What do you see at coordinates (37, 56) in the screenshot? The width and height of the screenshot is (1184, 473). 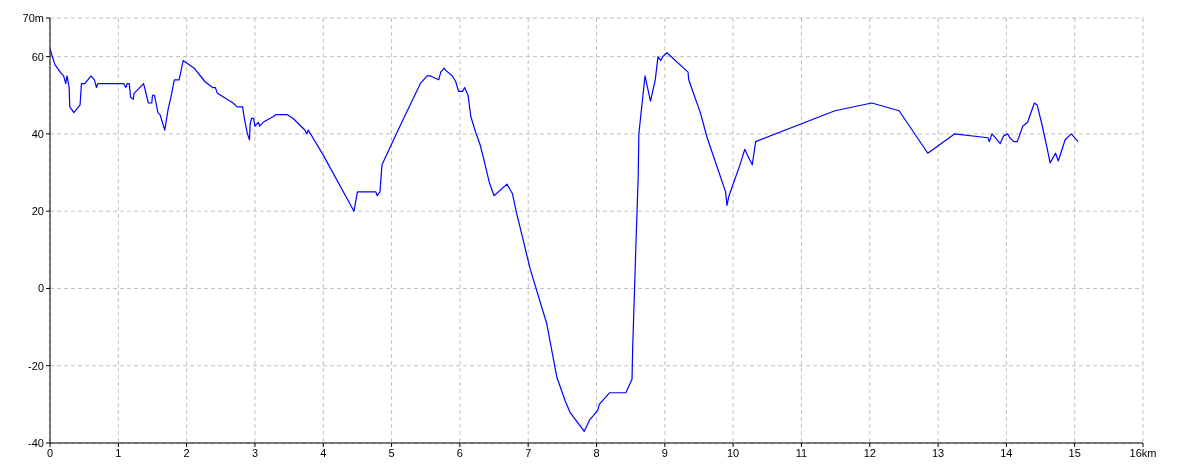 I see `y-tick-label: 60` at bounding box center [37, 56].